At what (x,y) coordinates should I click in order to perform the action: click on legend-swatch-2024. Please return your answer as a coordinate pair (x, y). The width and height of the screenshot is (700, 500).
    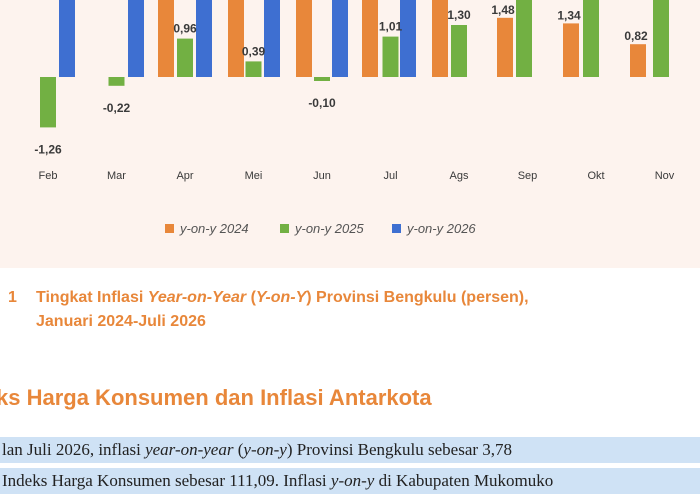
    Looking at the image, I should click on (169, 228).